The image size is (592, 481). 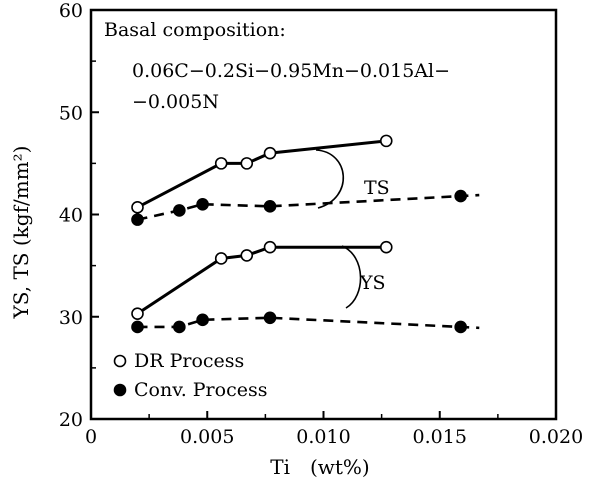 I want to click on series-line-ts-conv, so click(x=308, y=207).